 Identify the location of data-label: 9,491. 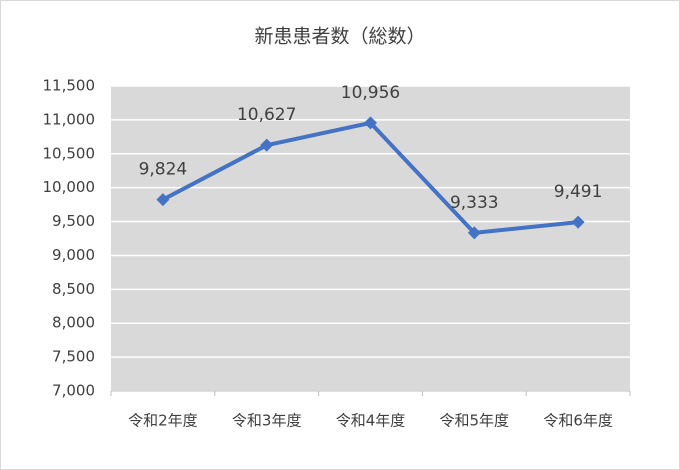
(578, 192).